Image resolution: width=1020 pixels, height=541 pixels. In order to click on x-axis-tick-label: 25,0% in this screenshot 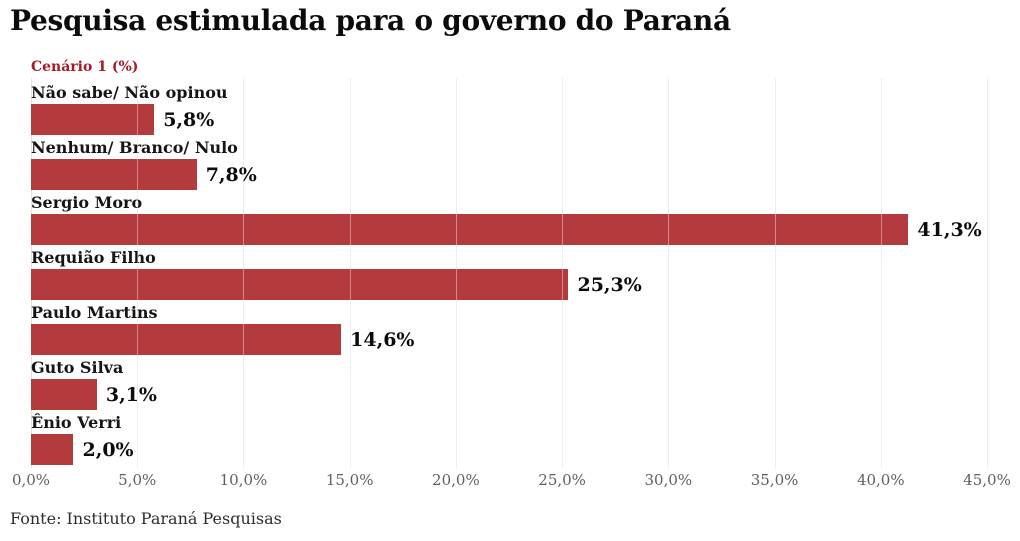, I will do `click(562, 480)`.